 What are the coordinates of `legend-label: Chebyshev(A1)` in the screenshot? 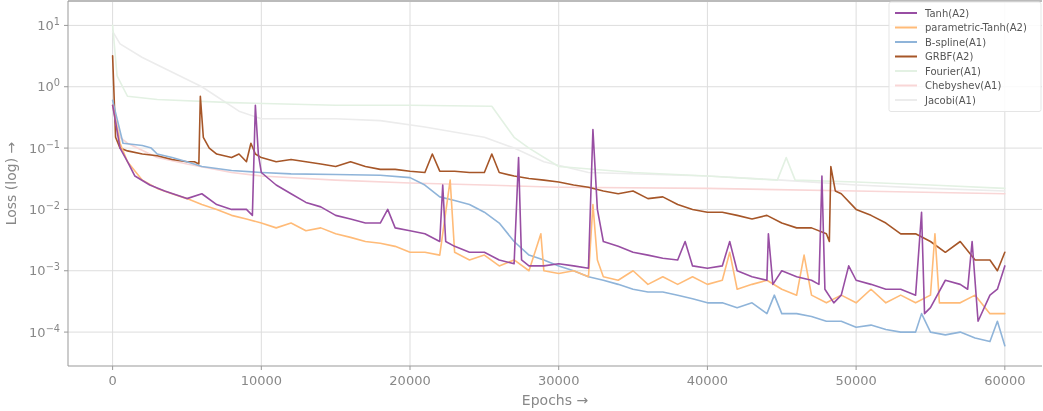 It's located at (963, 85).